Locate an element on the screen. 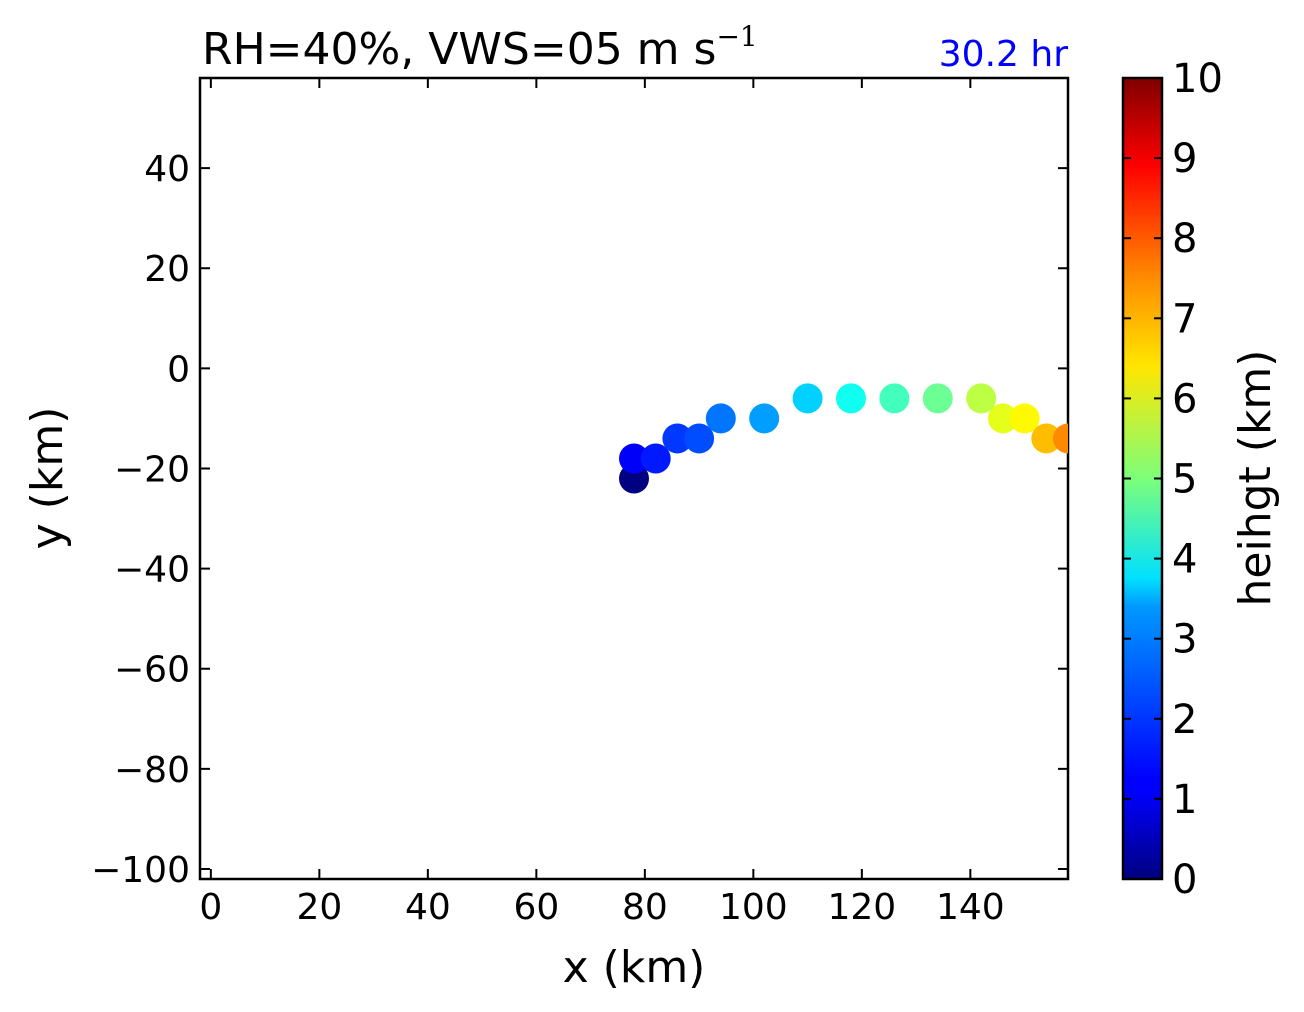 This screenshot has height=1012, width=1304. x-tick-label: 120 is located at coordinates (861, 907).